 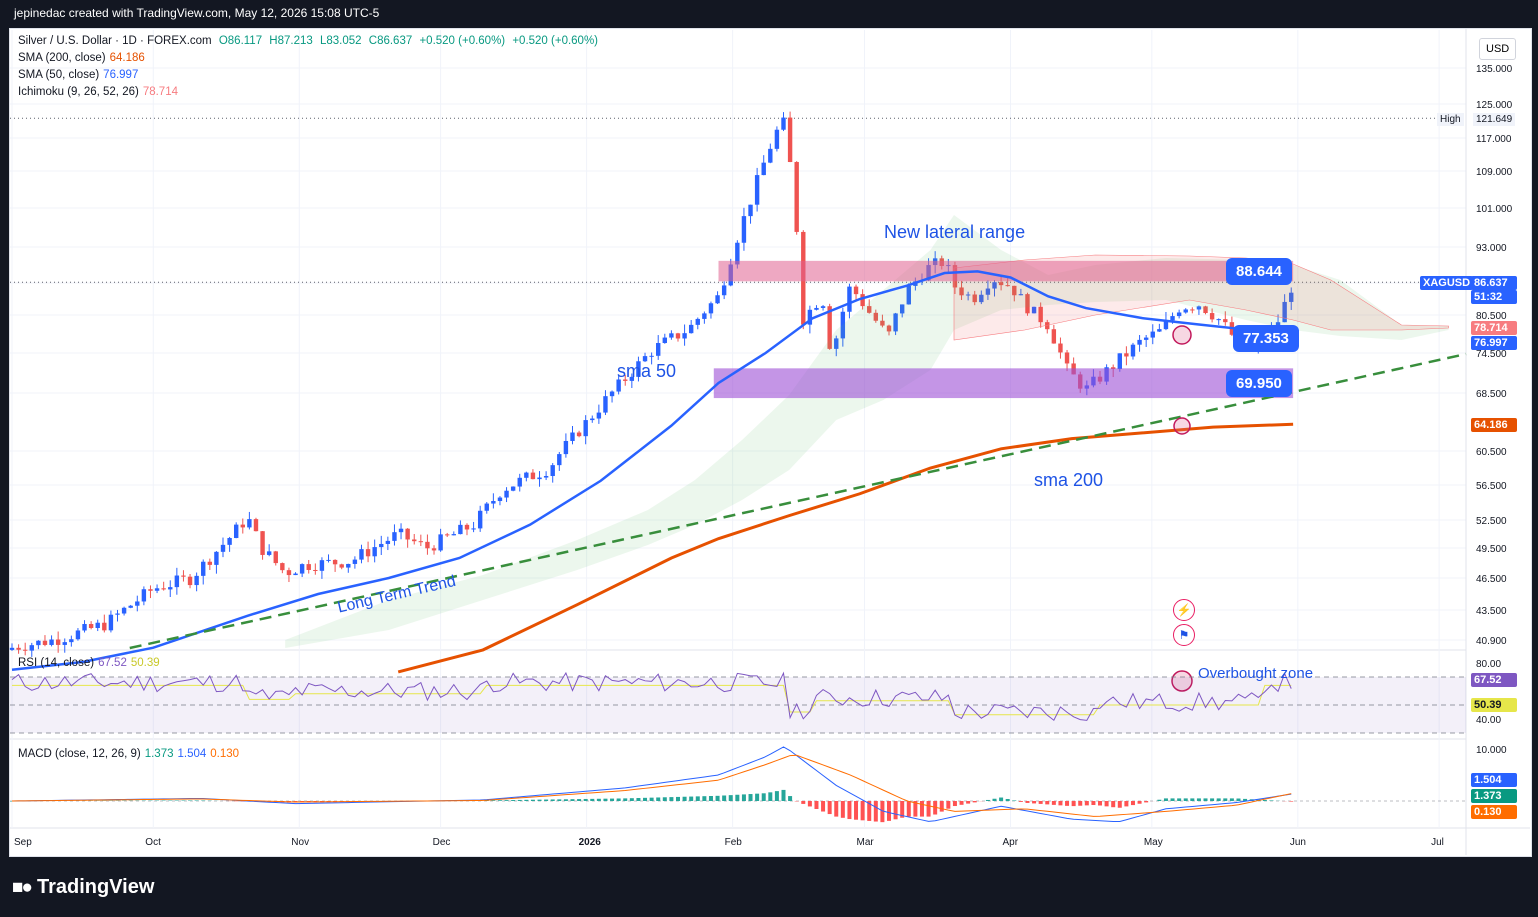 I want to click on ichimoku-badge: 78.714, so click(x=1494, y=328).